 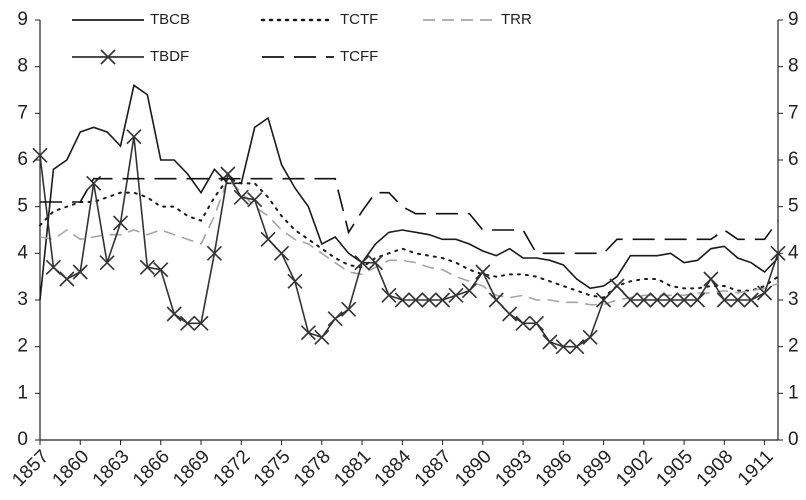 I want to click on legend-label: TRR, so click(x=516, y=19).